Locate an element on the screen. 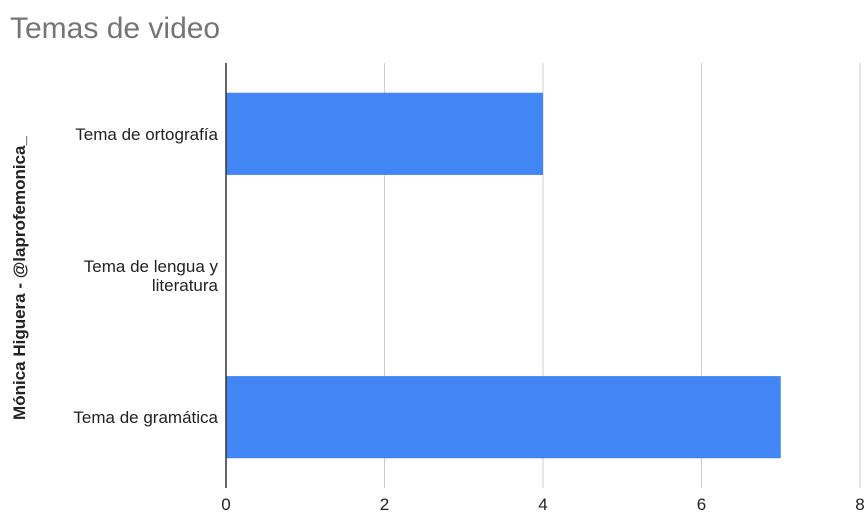 The image size is (866, 516). x-tick-label: 4 is located at coordinates (542, 504).